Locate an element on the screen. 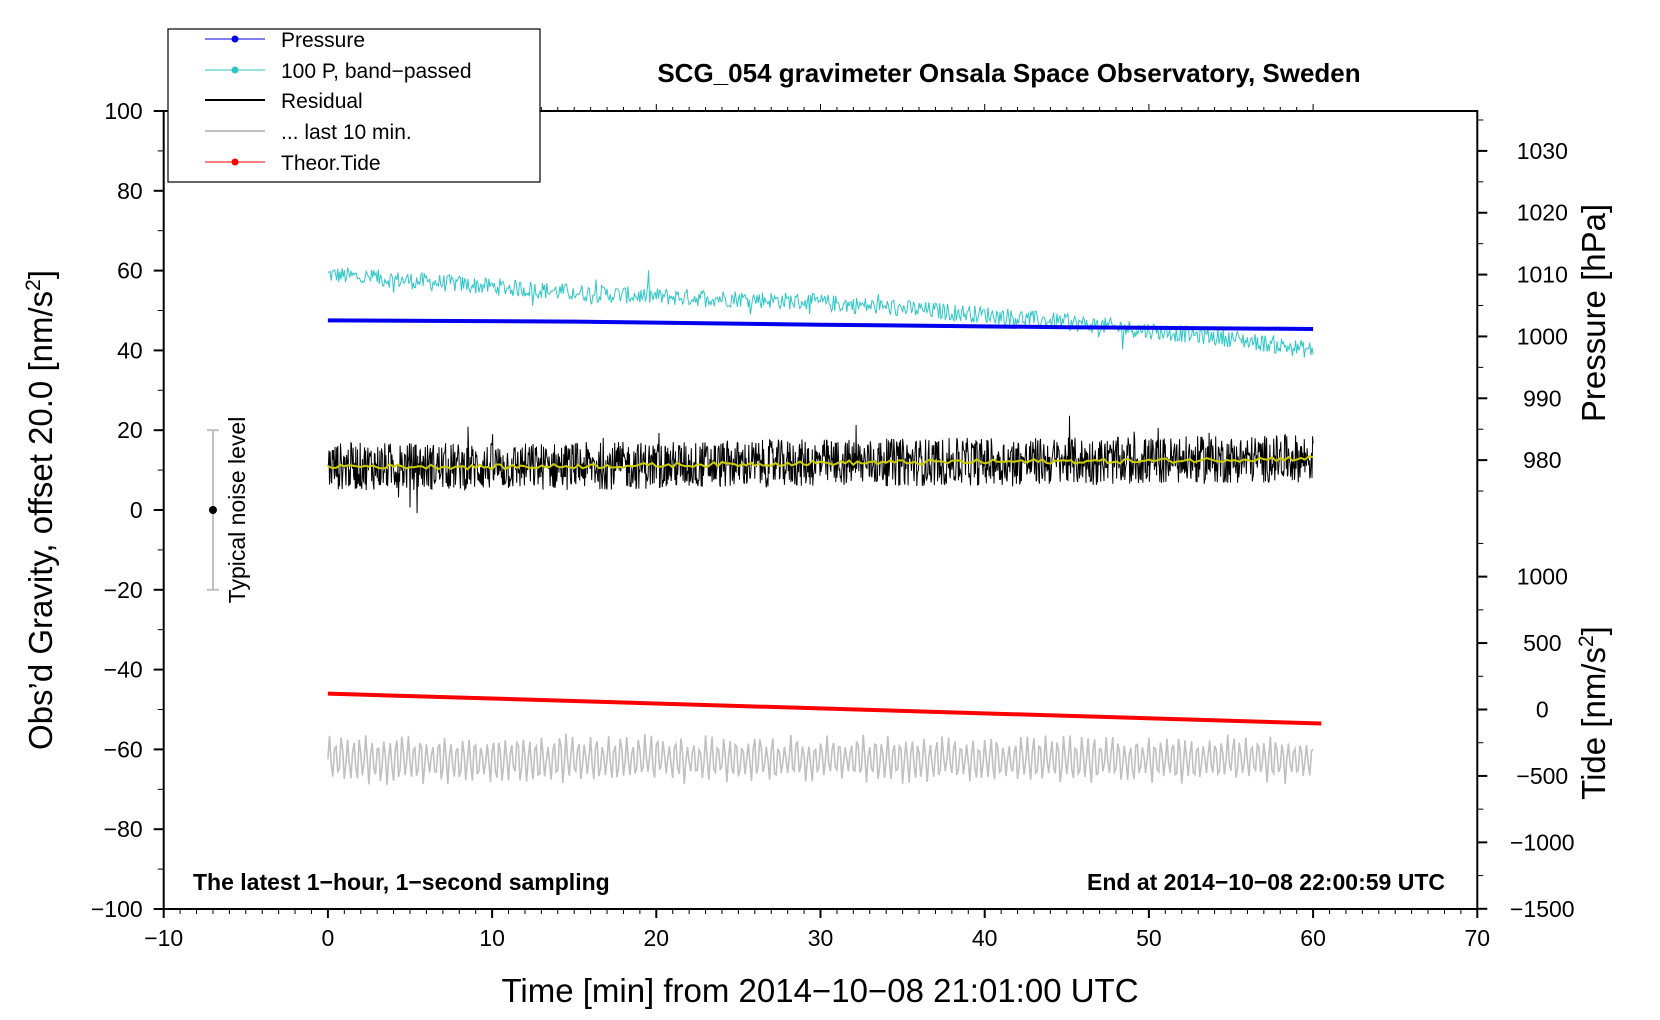 The image size is (1660, 1020). legend-bandpassed: 100 P, band−passed is located at coordinates (338, 71).